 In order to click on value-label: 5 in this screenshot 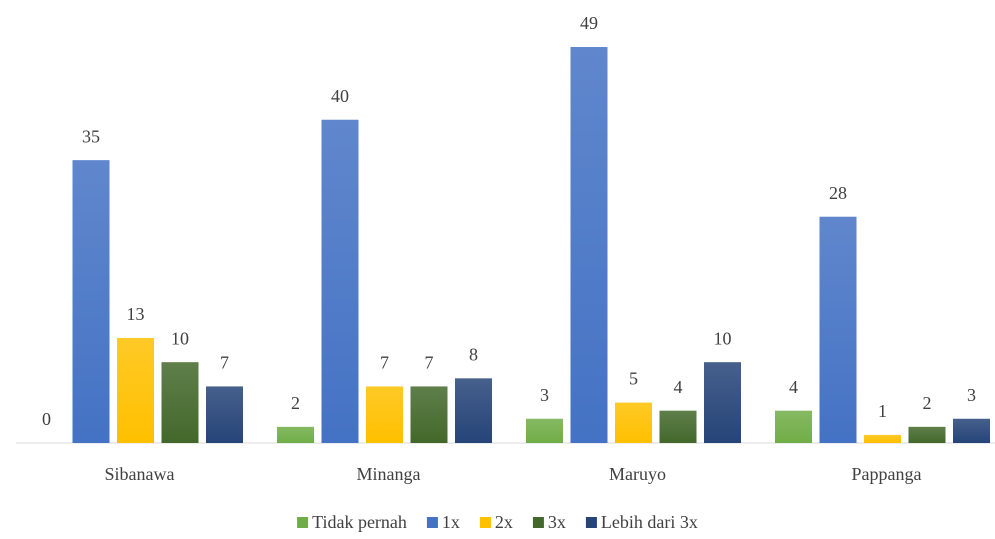, I will do `click(633, 379)`.